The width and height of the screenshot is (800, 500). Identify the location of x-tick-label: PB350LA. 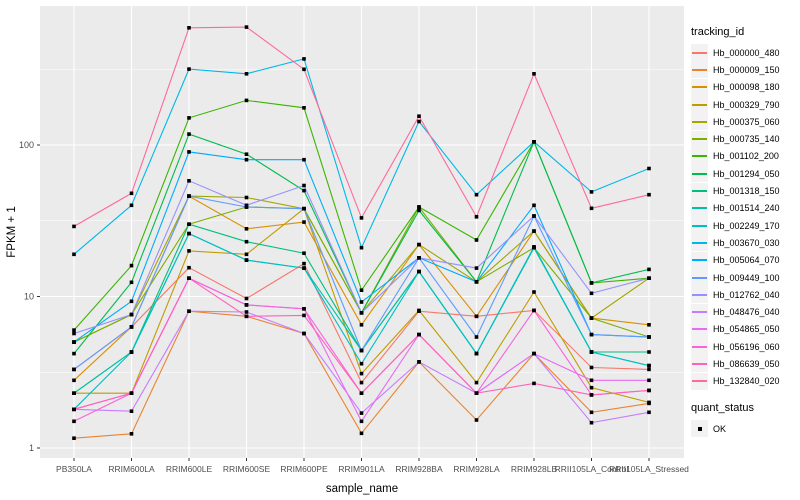
(74, 469).